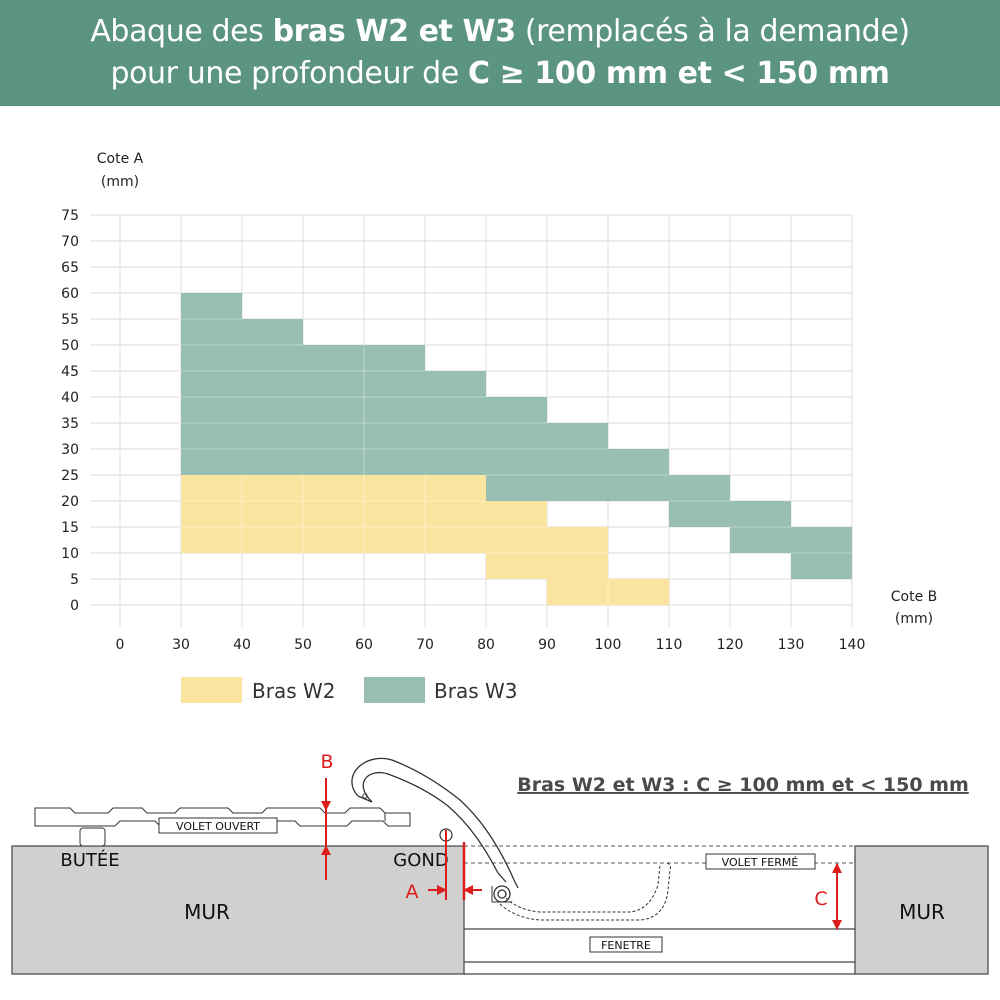 This screenshot has width=1000, height=1000. What do you see at coordinates (501, 894) in the screenshot?
I see `hinge-pin` at bounding box center [501, 894].